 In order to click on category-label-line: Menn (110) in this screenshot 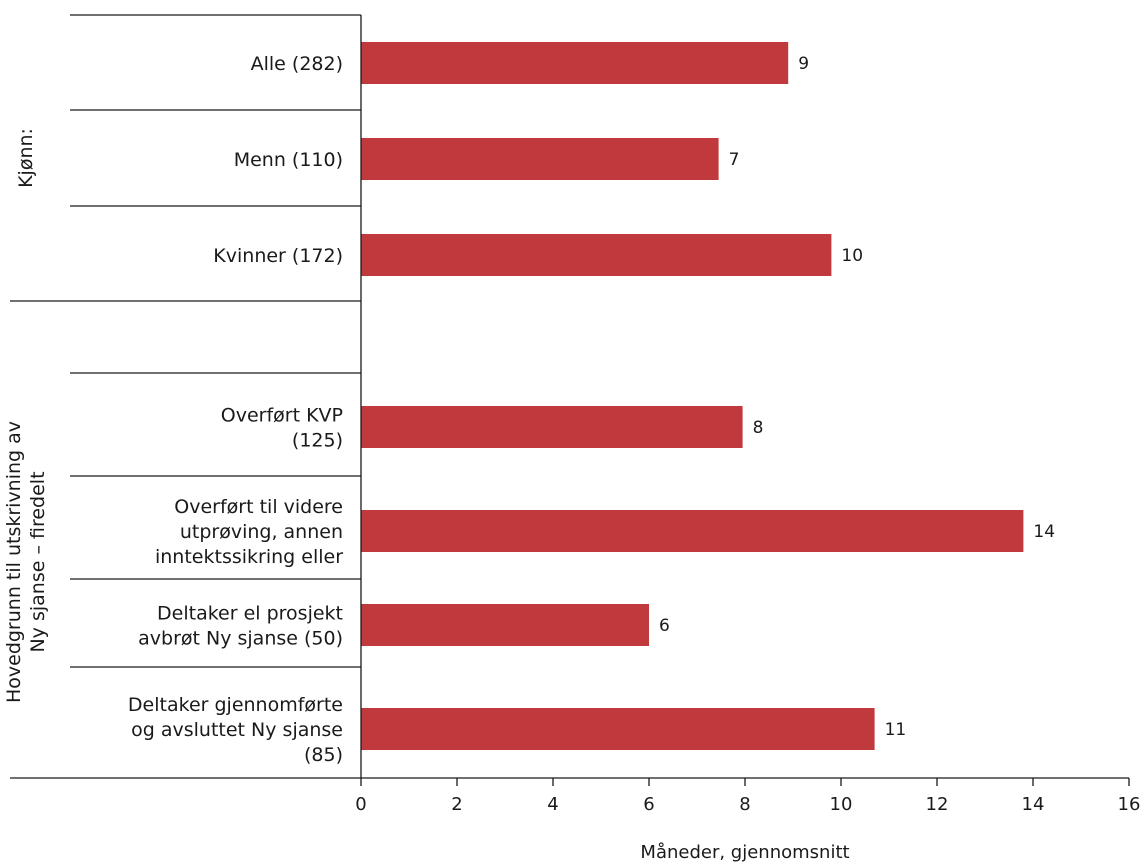, I will do `click(288, 160)`.